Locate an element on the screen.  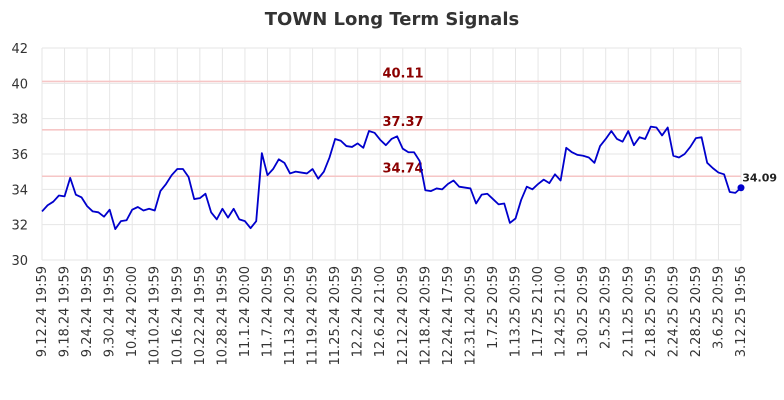
y-tick-label: 32 is located at coordinates (19, 226).